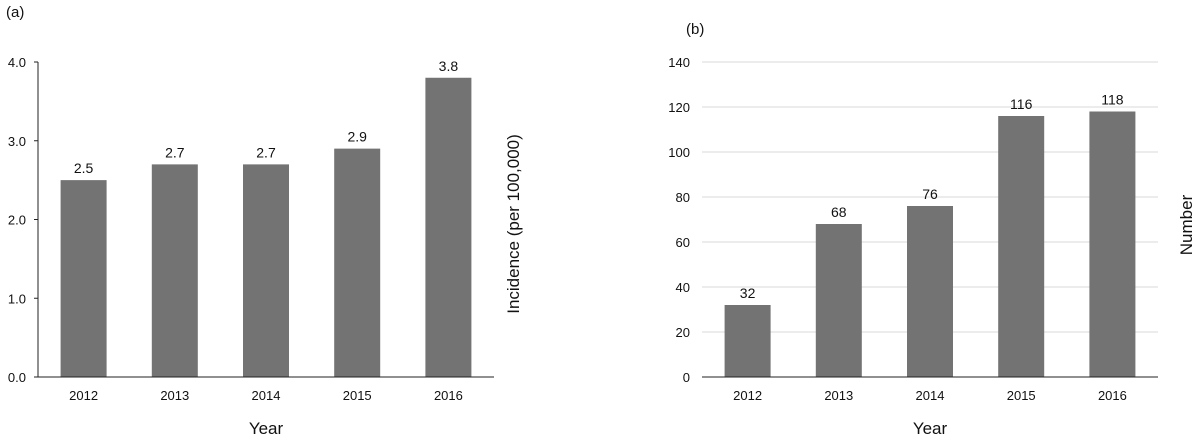  What do you see at coordinates (1112, 244) in the screenshot?
I see `panel-b-bar-2016` at bounding box center [1112, 244].